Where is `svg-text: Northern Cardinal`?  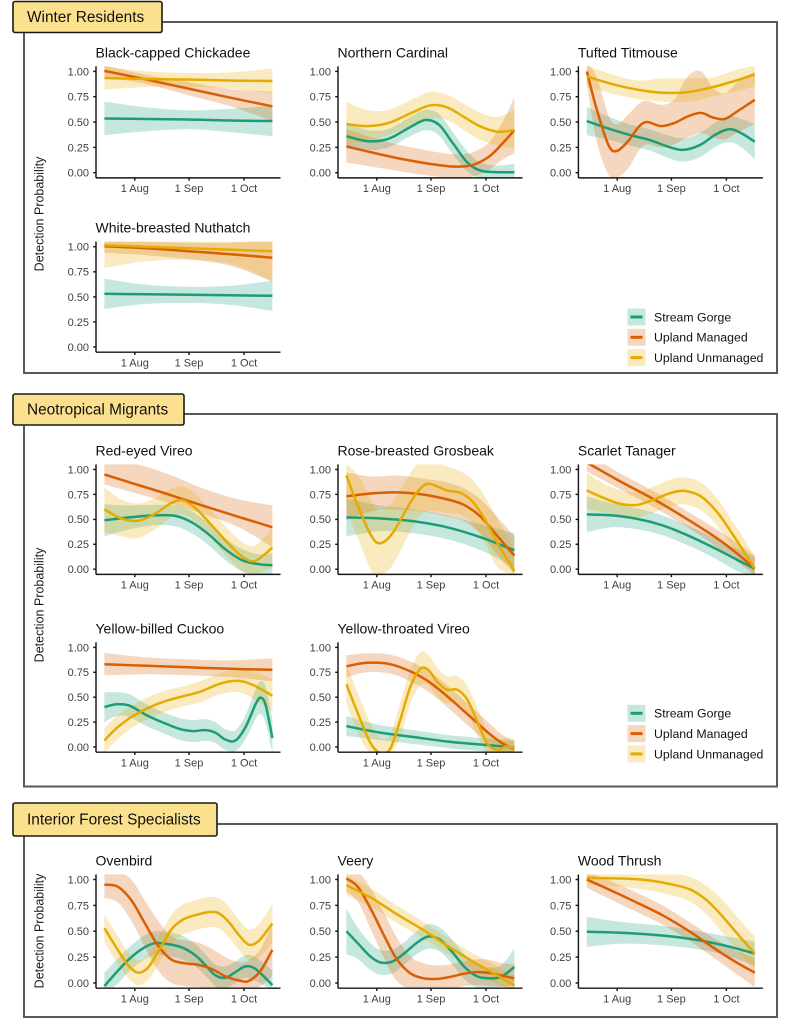 svg-text: Northern Cardinal is located at coordinates (393, 52).